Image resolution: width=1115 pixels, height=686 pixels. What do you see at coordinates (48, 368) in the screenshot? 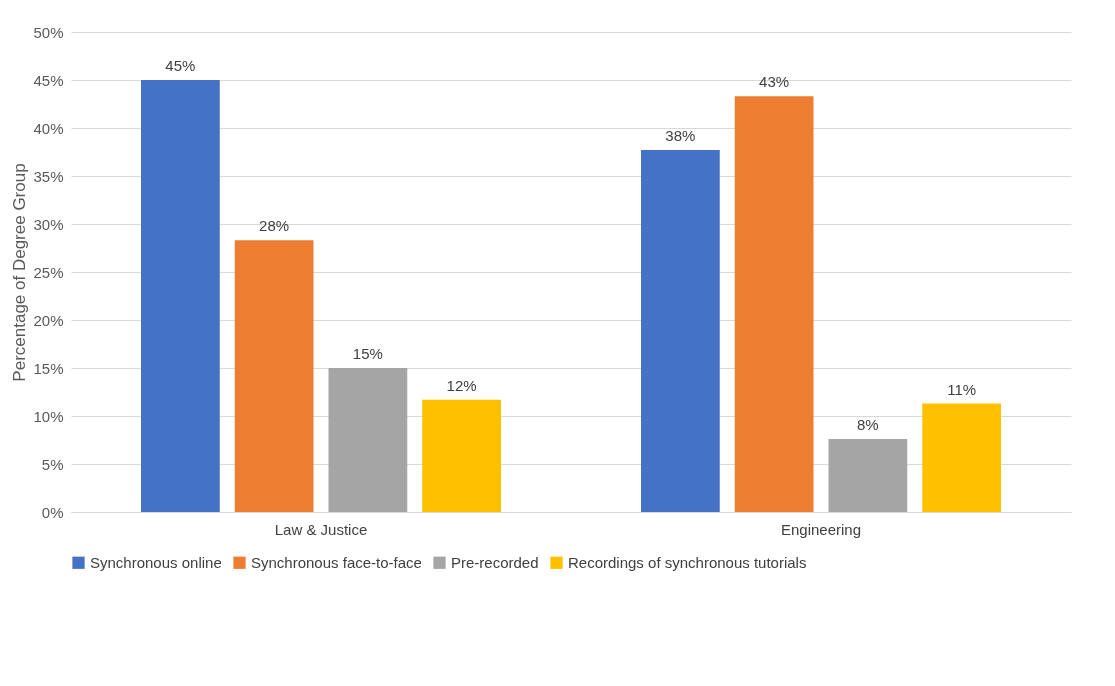
I see `y-tick-label: 15%` at bounding box center [48, 368].